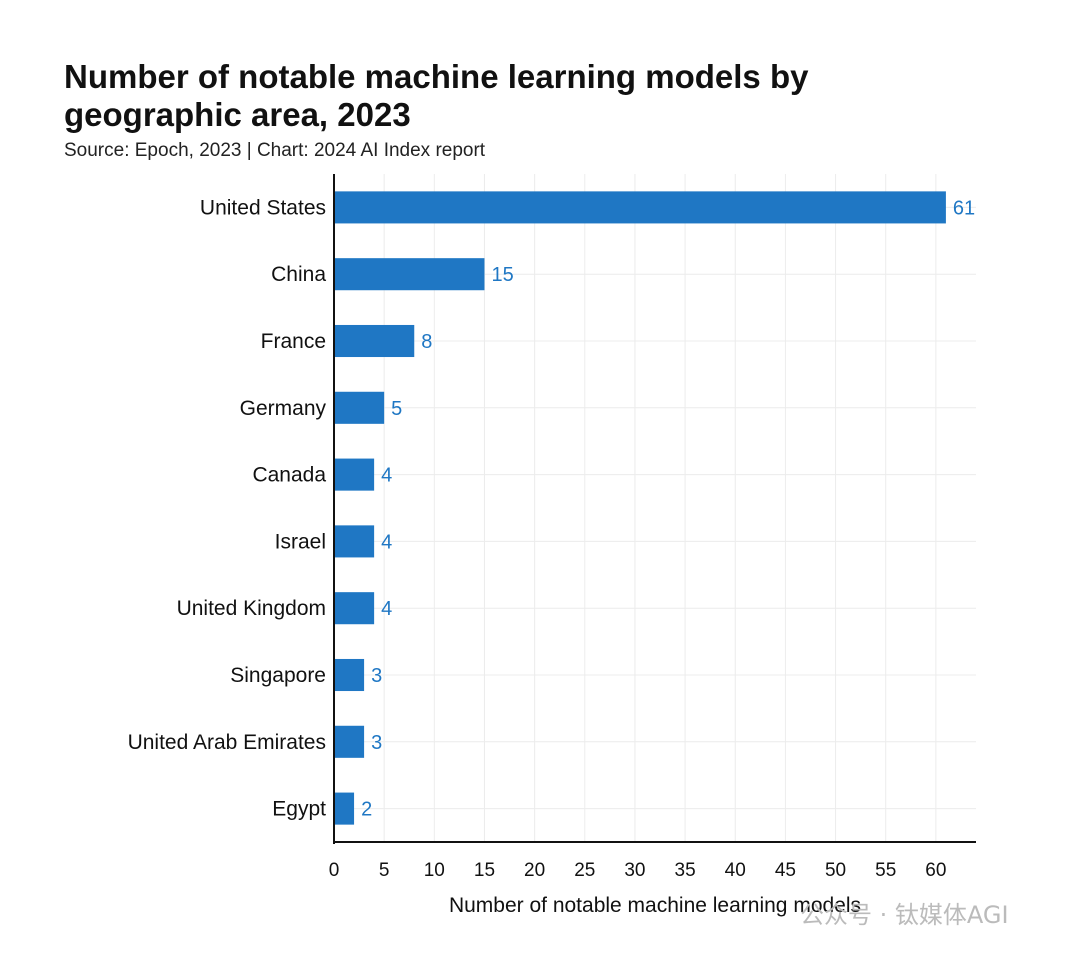  I want to click on x-tick-label: 45, so click(785, 870).